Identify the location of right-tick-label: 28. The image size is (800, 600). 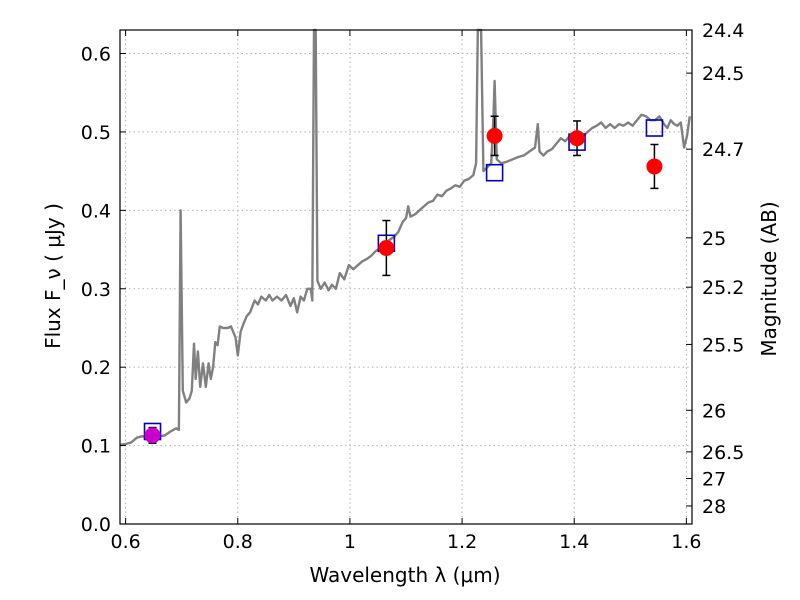
(714, 507).